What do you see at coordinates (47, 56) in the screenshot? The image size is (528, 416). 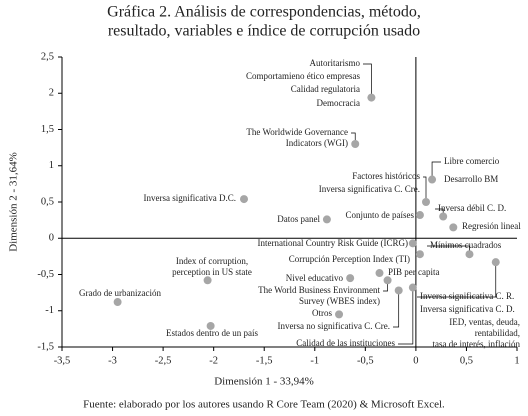 I see `y-tick-label: 2,5` at bounding box center [47, 56].